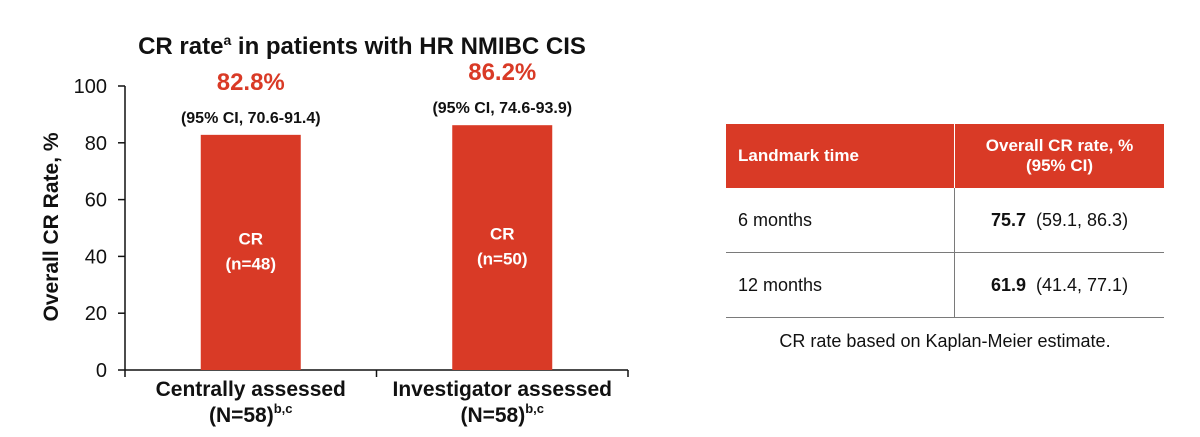  What do you see at coordinates (1008, 284) in the screenshot?
I see `cr-rate-value: 61.9` at bounding box center [1008, 284].